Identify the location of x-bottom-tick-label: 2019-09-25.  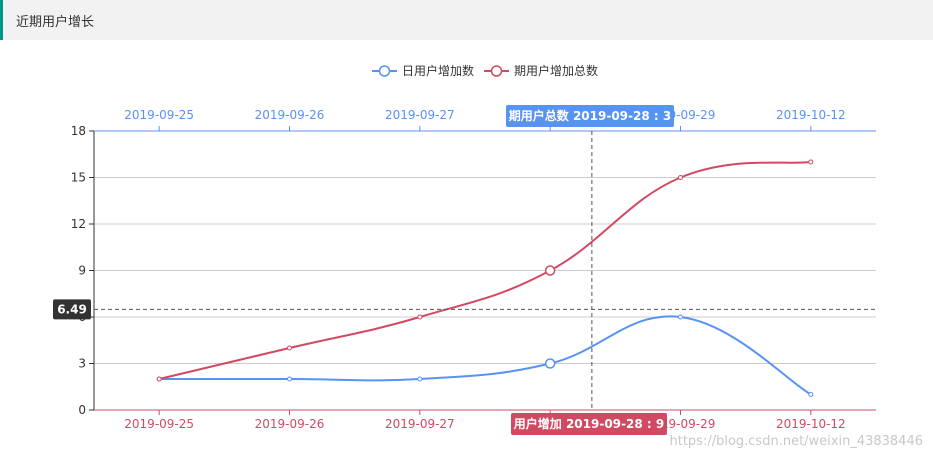
(159, 424).